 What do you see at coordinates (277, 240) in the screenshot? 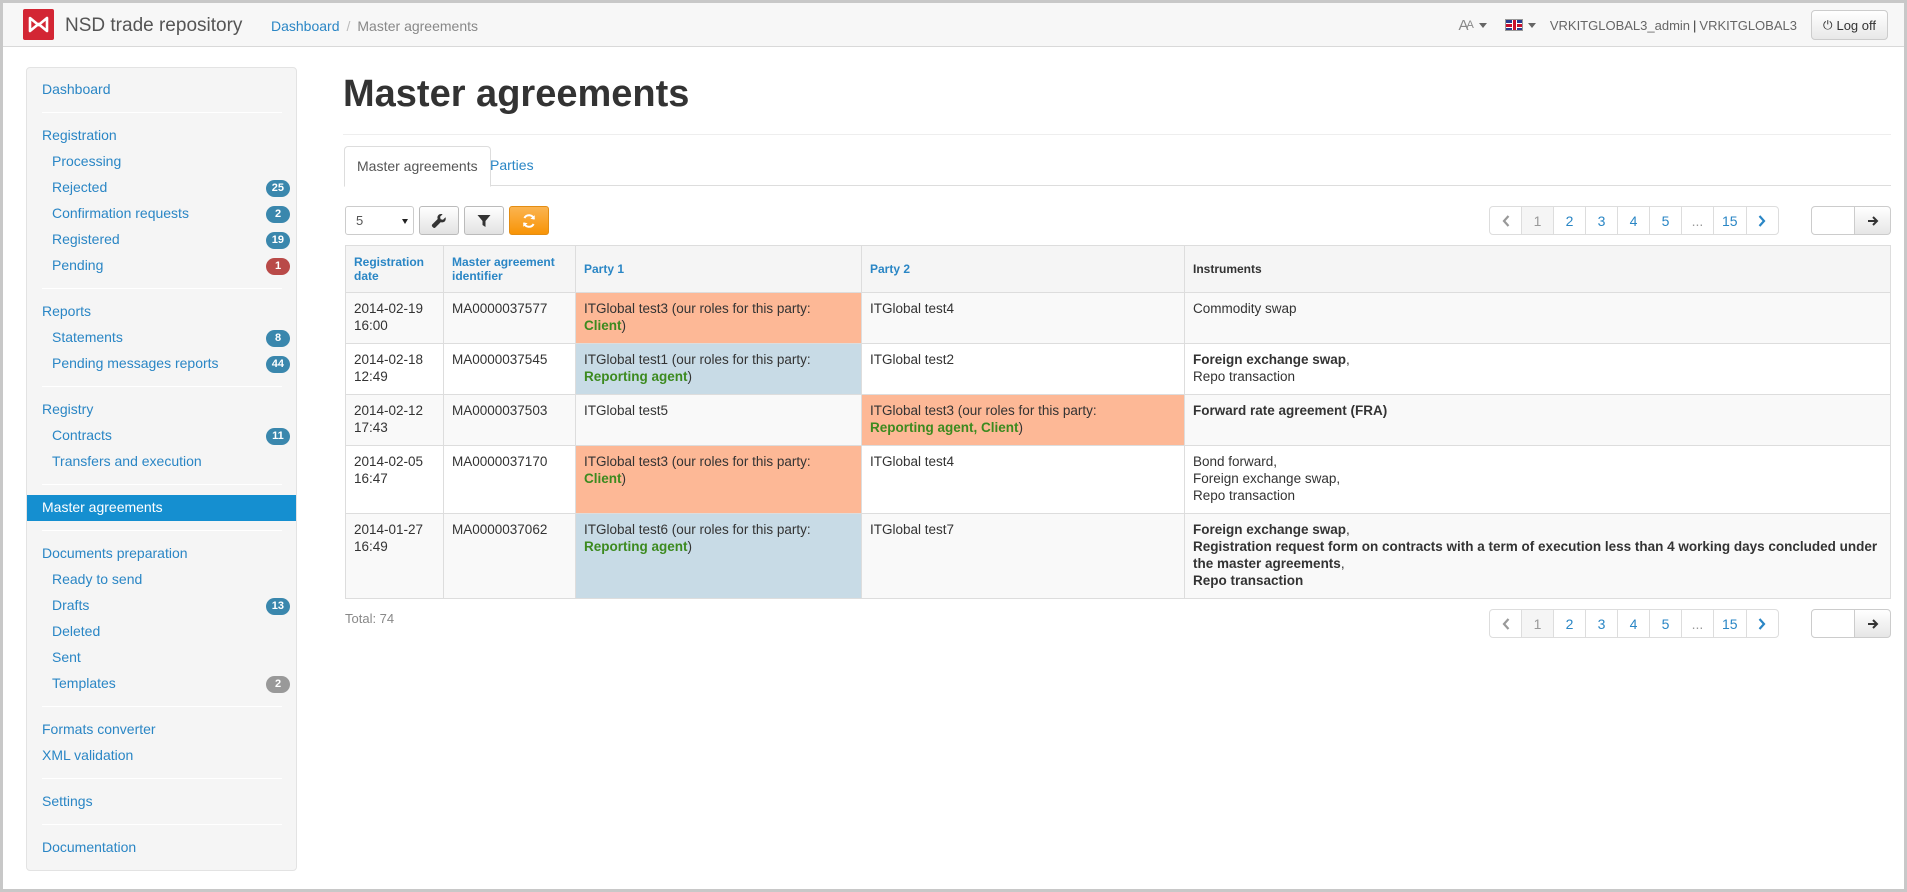
I see `count-badge: 19` at bounding box center [277, 240].